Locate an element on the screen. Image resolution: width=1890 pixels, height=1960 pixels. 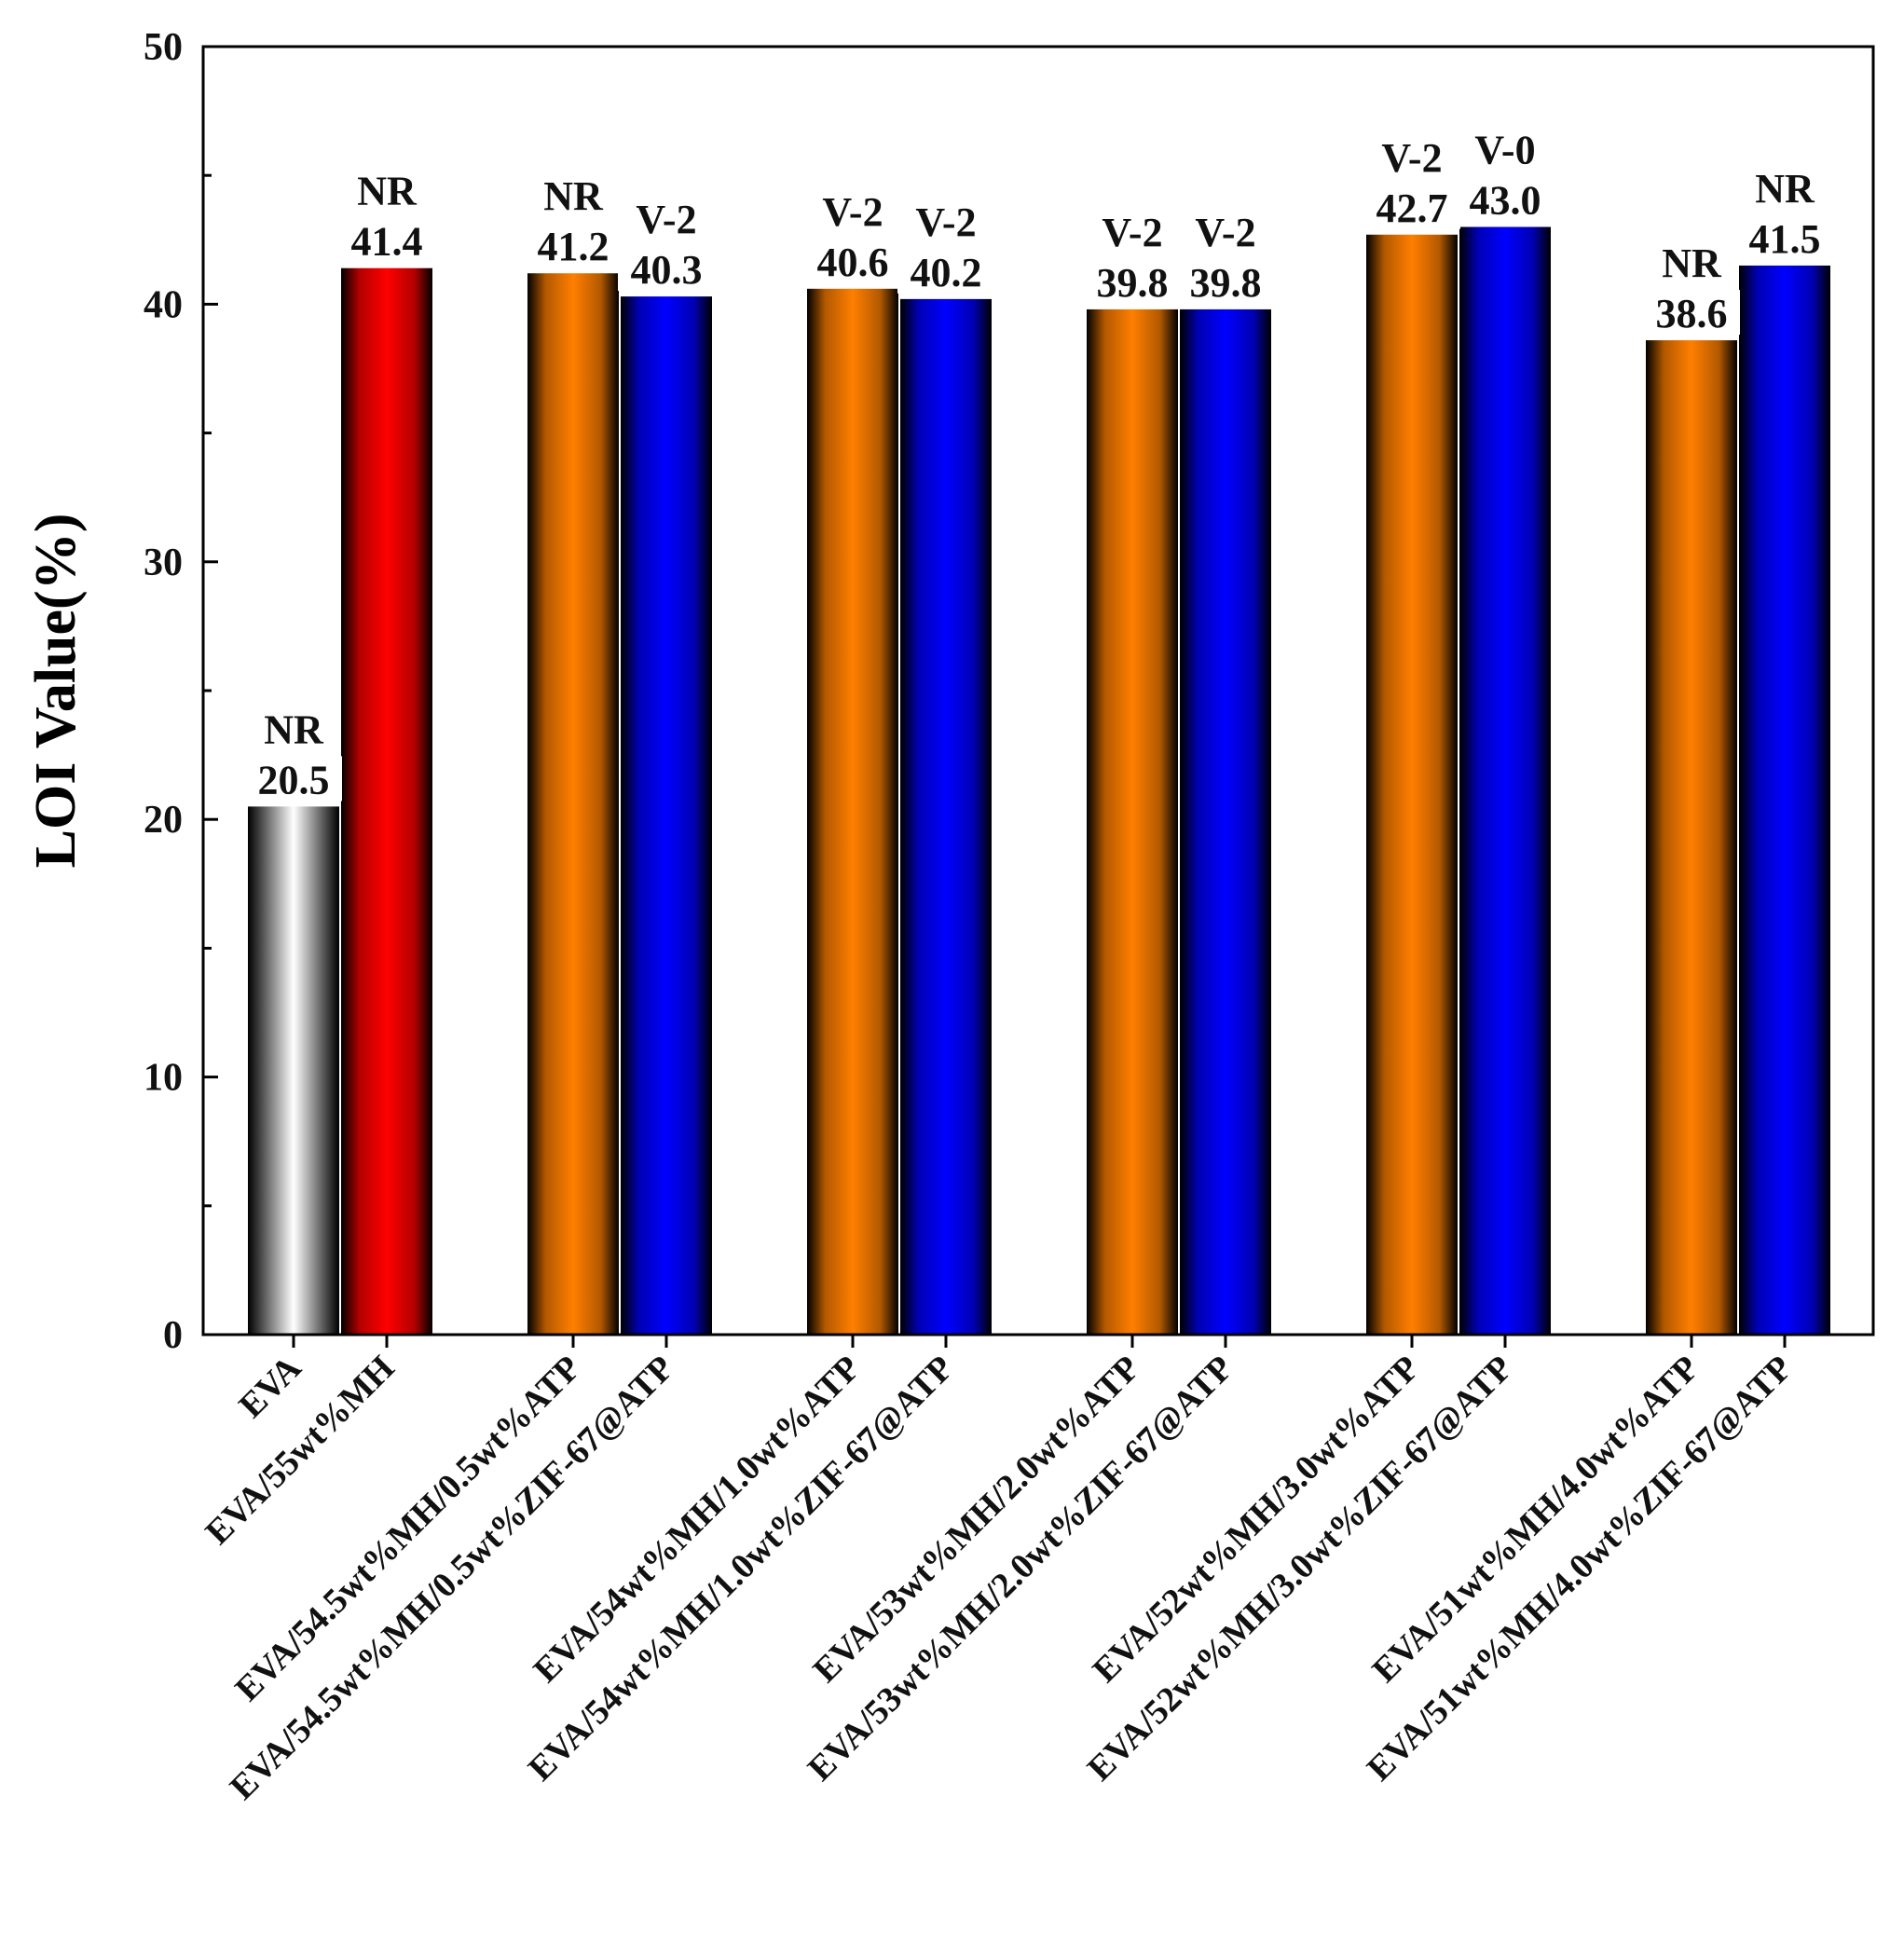
category-label: EVA is located at coordinates (269, 1386).